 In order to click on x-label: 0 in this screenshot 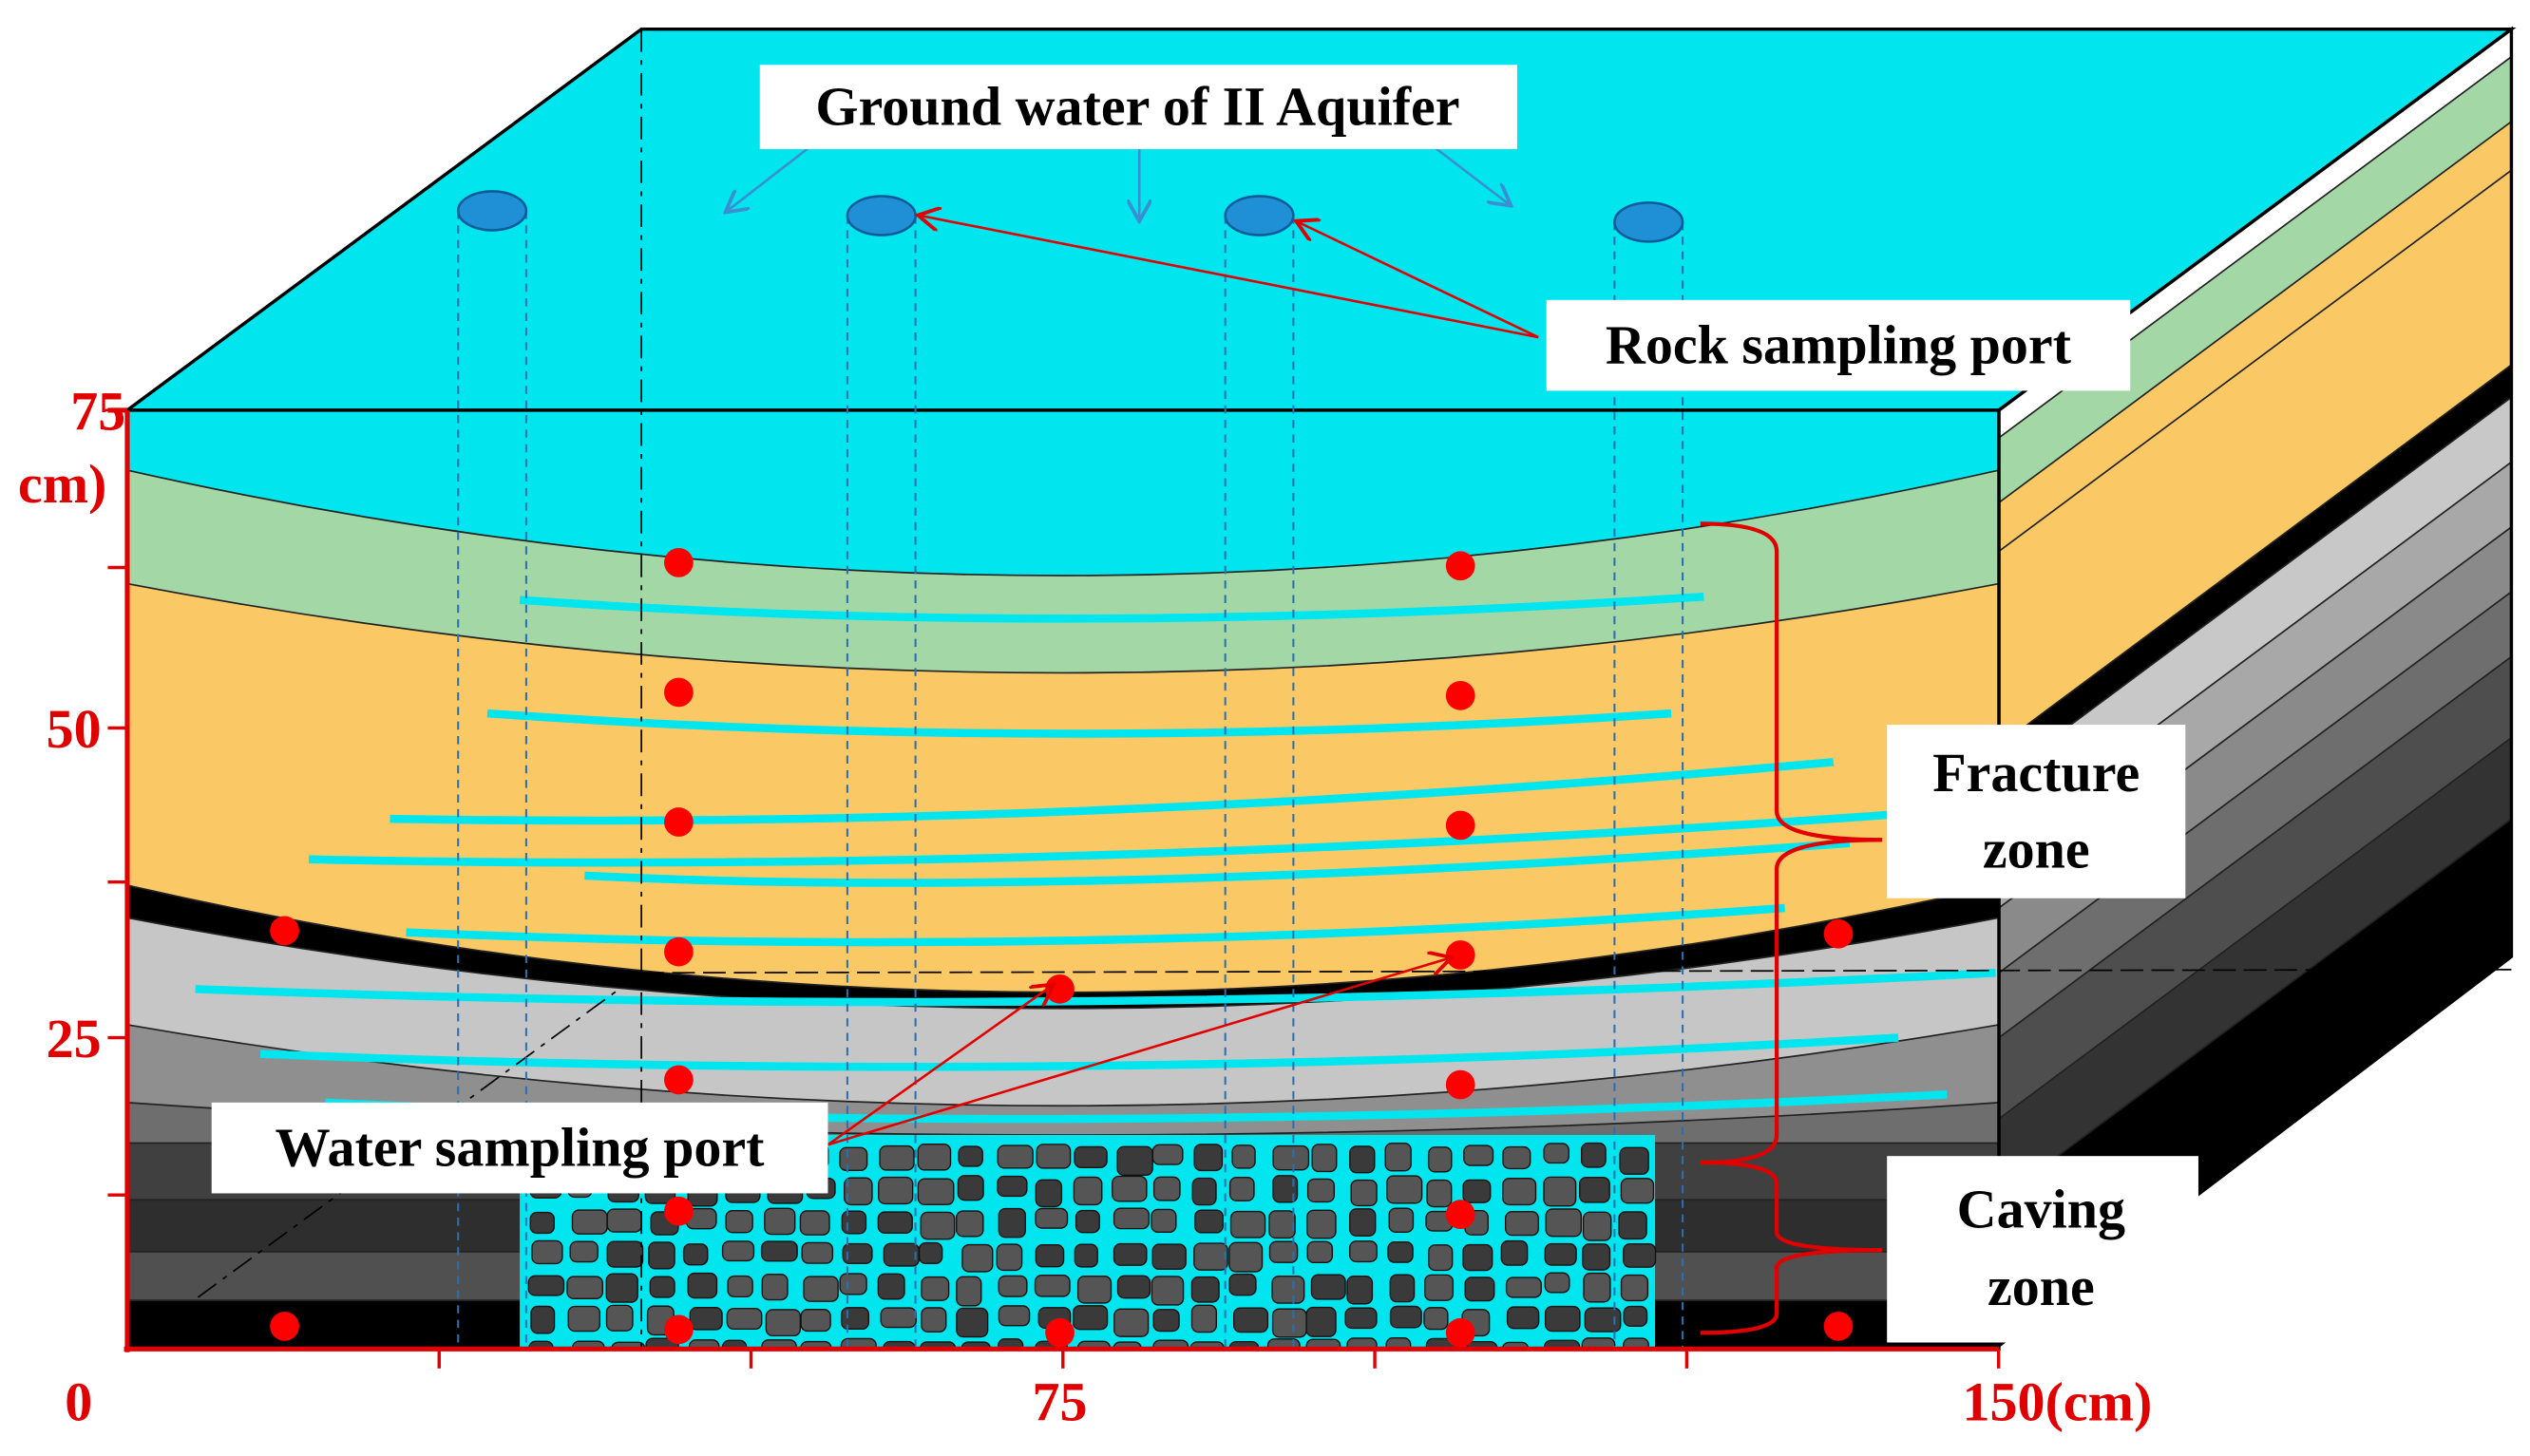, I will do `click(78, 1401)`.